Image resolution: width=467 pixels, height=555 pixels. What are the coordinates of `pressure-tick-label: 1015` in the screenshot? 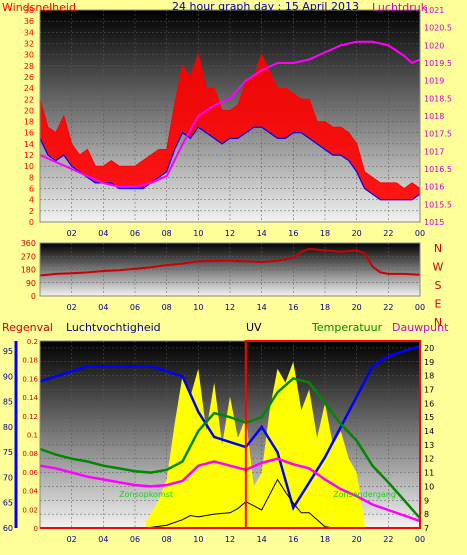 It's located at (434, 222).